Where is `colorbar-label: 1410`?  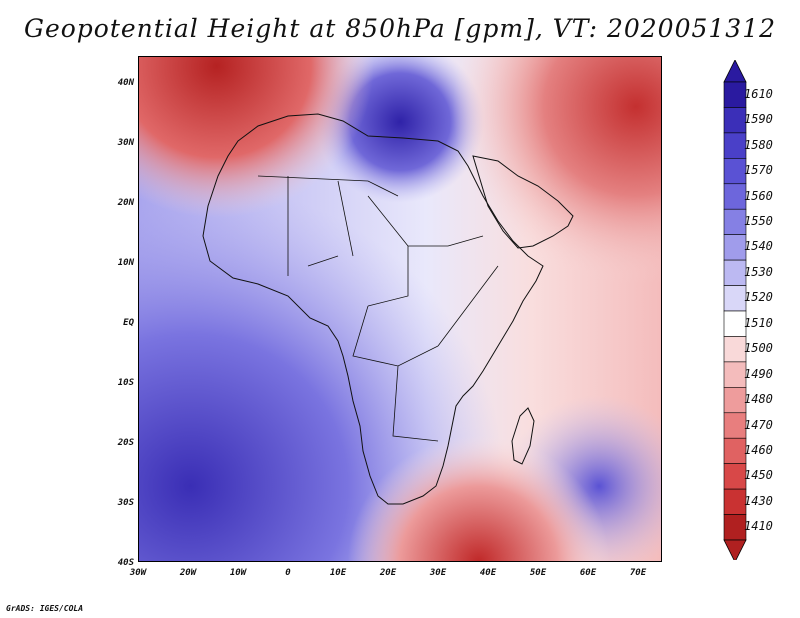
colorbar-label: 1410 is located at coordinates (758, 526).